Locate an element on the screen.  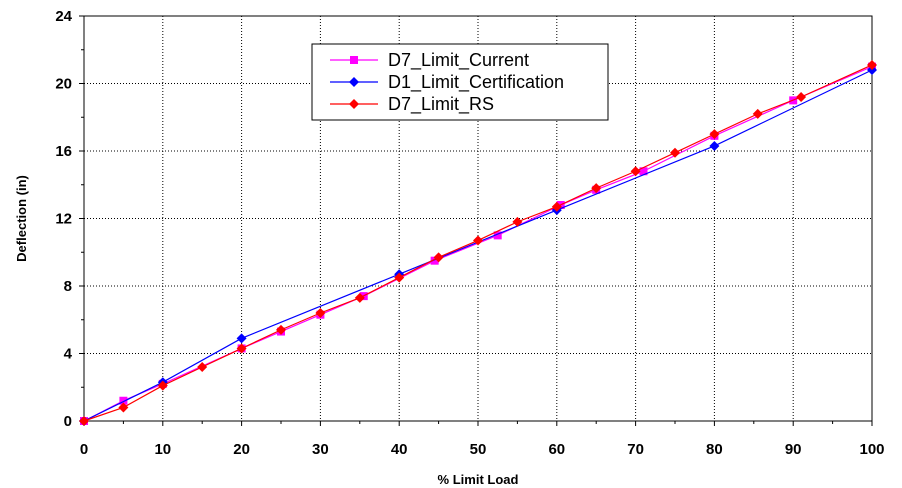
legend-item: D7_Limit_Current is located at coordinates (429, 60).